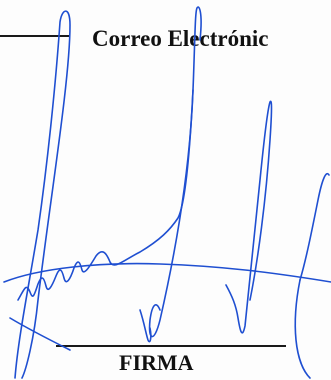 The width and height of the screenshot is (331, 380). What do you see at coordinates (171, 346) in the screenshot?
I see `signature-line` at bounding box center [171, 346].